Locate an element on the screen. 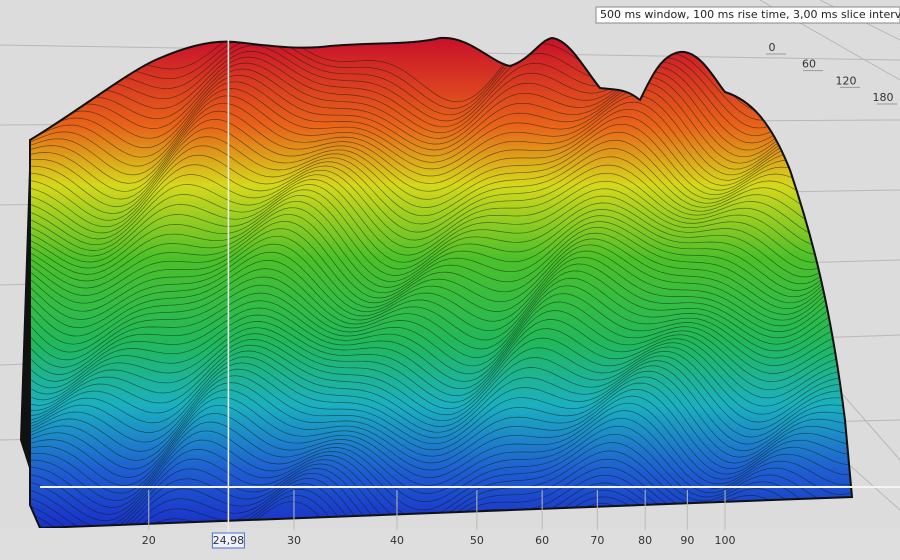 Image resolution: width=900 pixels, height=560 pixels. x-tick-label: 30 is located at coordinates (294, 540).